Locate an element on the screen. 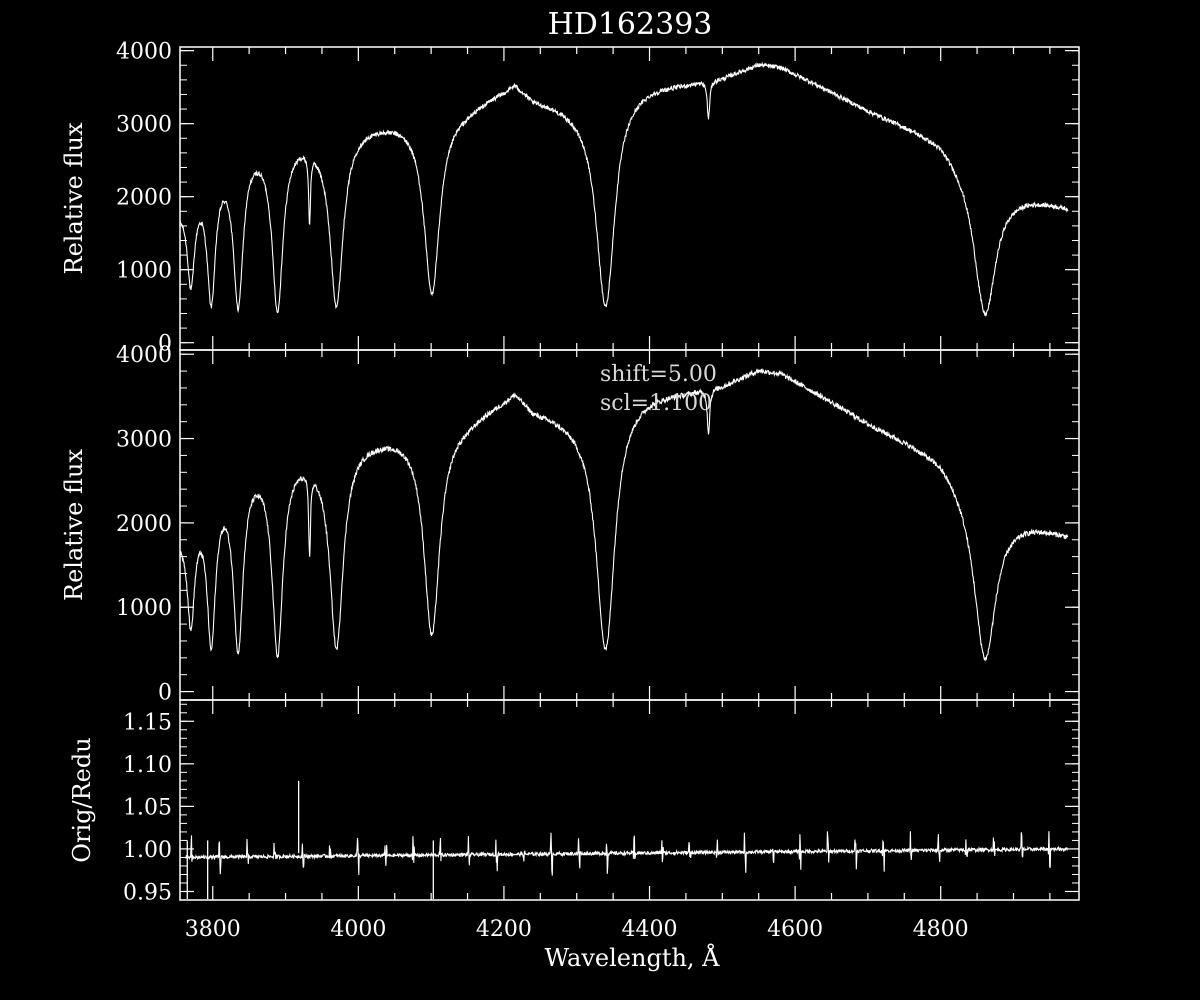 The height and width of the screenshot is (1000, 1200). y-tick-label-reduced: 2000 is located at coordinates (144, 524).